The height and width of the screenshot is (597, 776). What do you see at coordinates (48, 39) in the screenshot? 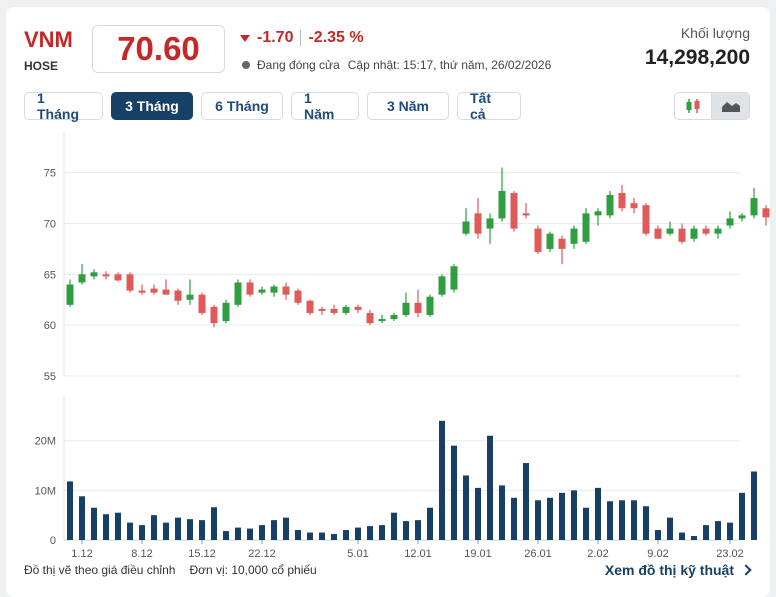
I see `ticker-symbol: VNM` at bounding box center [48, 39].